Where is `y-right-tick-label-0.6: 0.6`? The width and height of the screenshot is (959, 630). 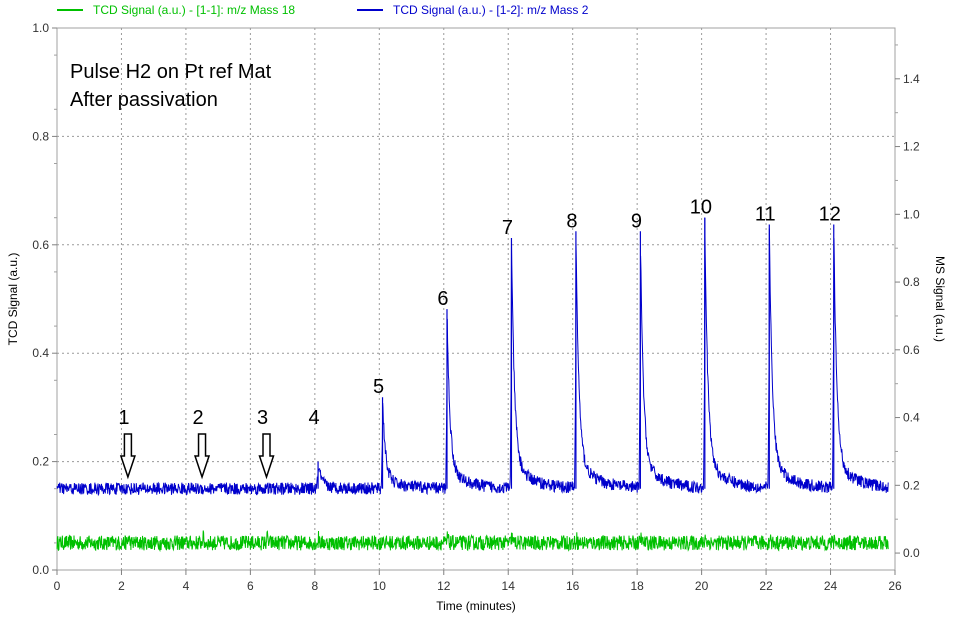 y-right-tick-label-0.6: 0.6 is located at coordinates (911, 350).